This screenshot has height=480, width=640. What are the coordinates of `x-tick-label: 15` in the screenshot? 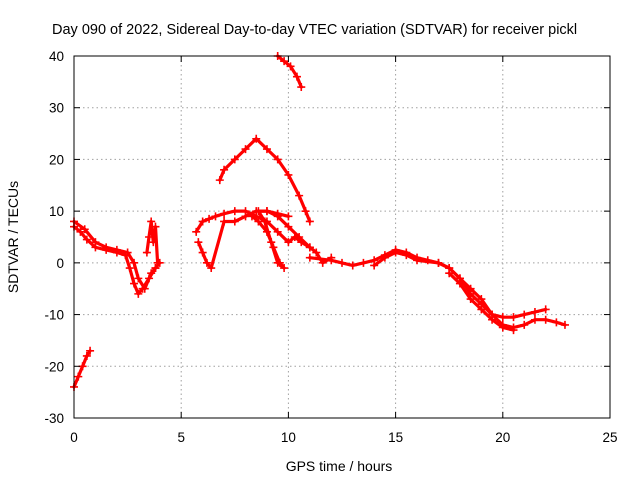 It's located at (395, 437).